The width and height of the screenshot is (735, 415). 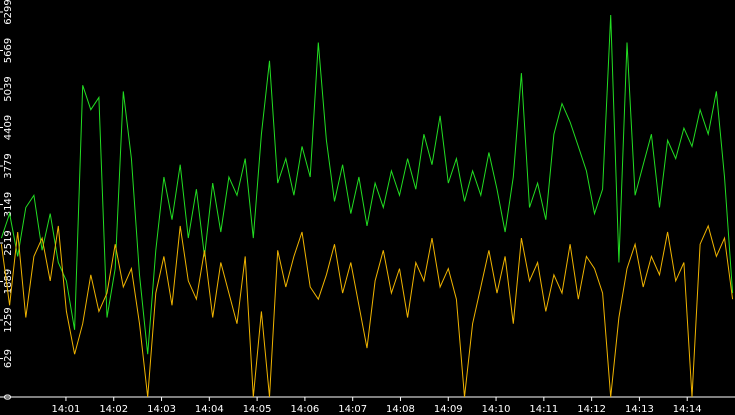 I want to click on y-tick-label: 5669, so click(x=8, y=50).